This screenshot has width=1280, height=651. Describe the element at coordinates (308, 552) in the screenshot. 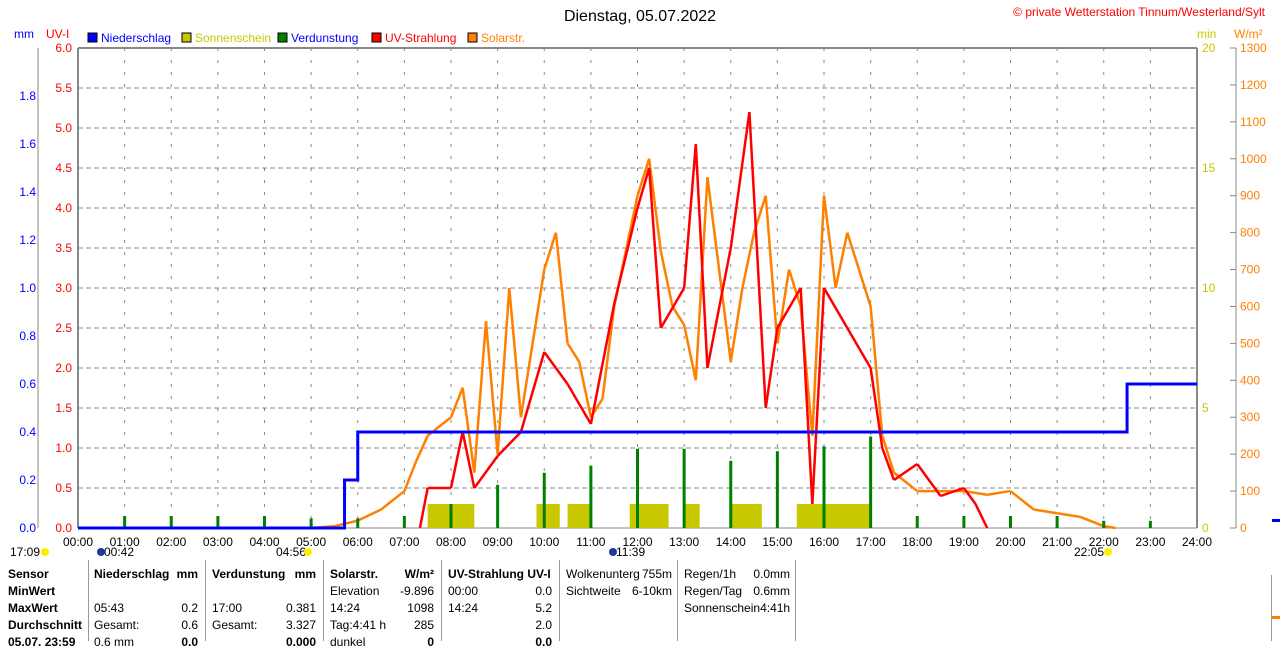

I see `sunrise-icon` at that location.